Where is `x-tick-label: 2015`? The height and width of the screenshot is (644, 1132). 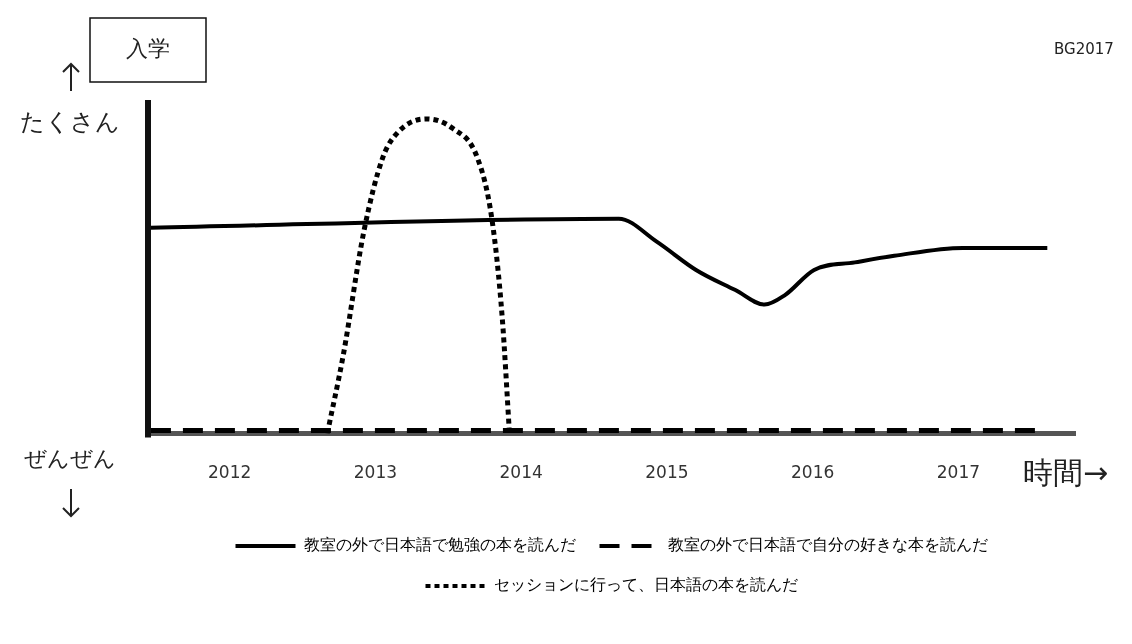
x-tick-label: 2015 is located at coordinates (667, 472).